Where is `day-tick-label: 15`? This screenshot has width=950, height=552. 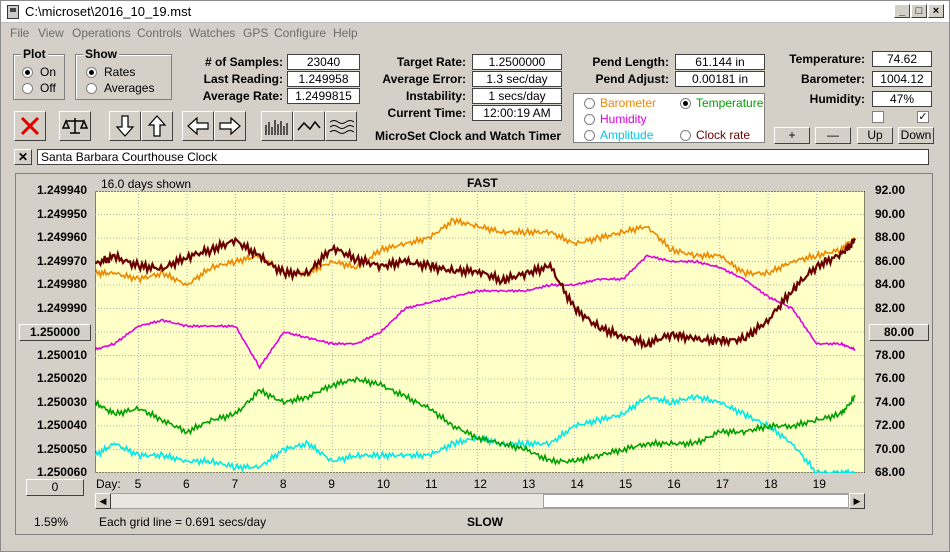
day-tick-label: 15 is located at coordinates (625, 484).